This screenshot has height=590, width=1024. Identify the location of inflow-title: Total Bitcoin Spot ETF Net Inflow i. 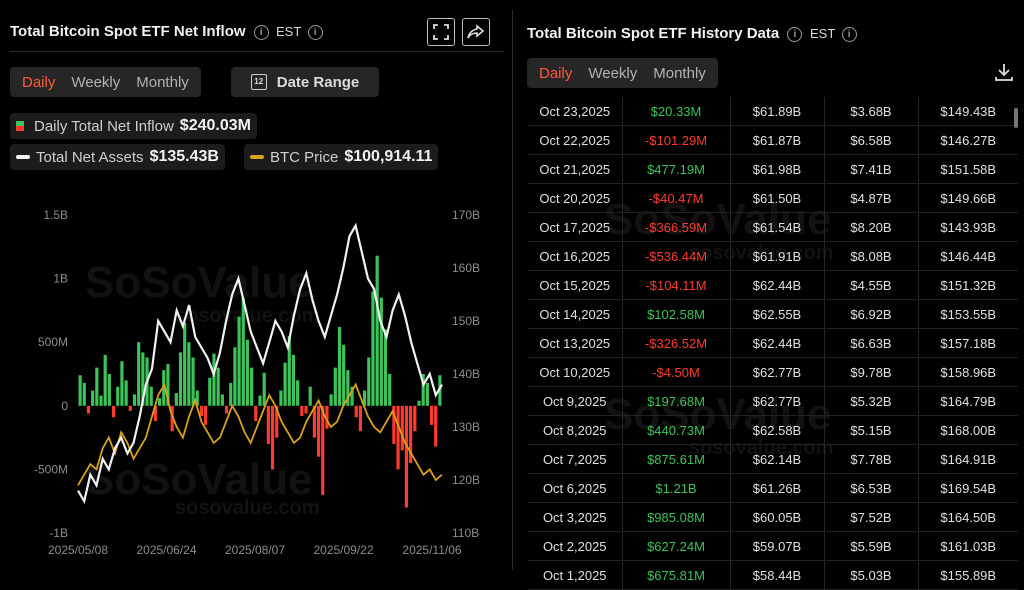
(139, 31).